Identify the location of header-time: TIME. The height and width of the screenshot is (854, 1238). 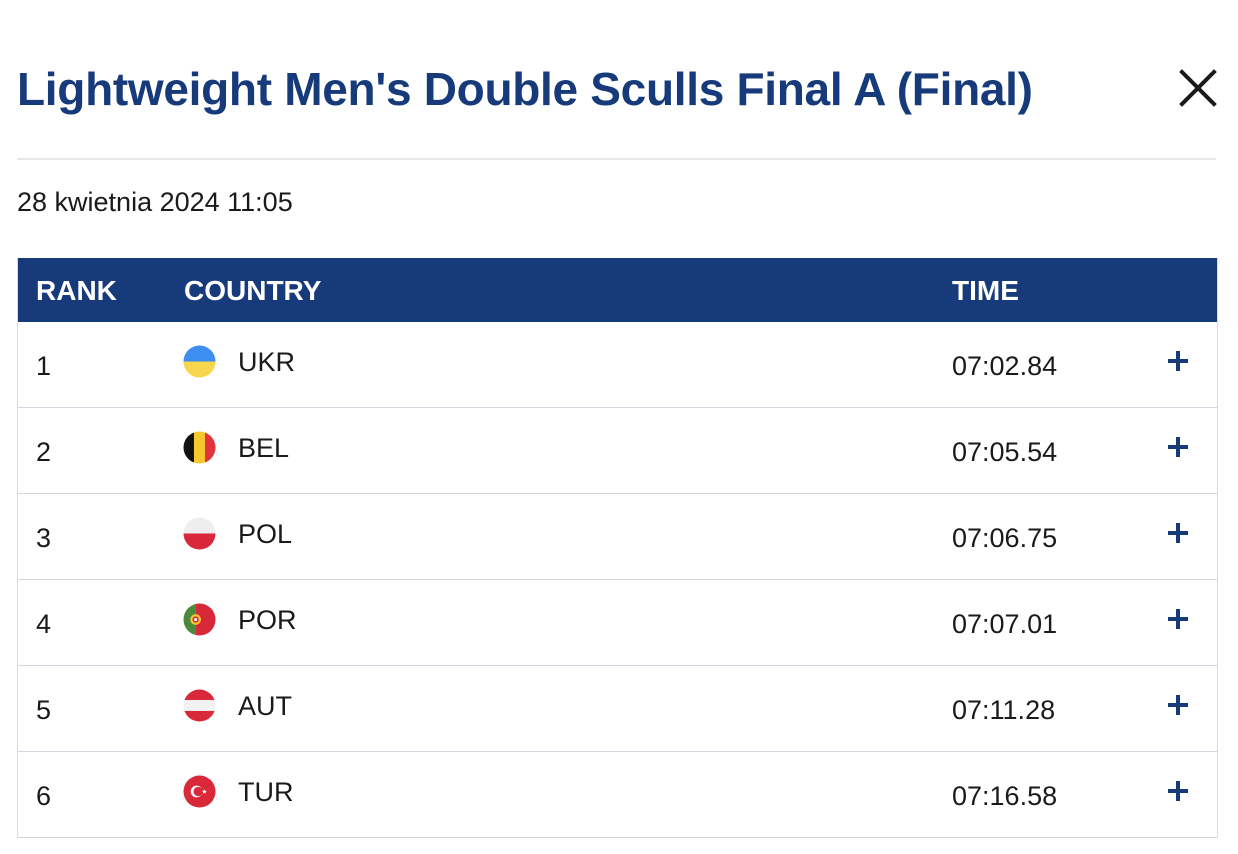
(985, 290).